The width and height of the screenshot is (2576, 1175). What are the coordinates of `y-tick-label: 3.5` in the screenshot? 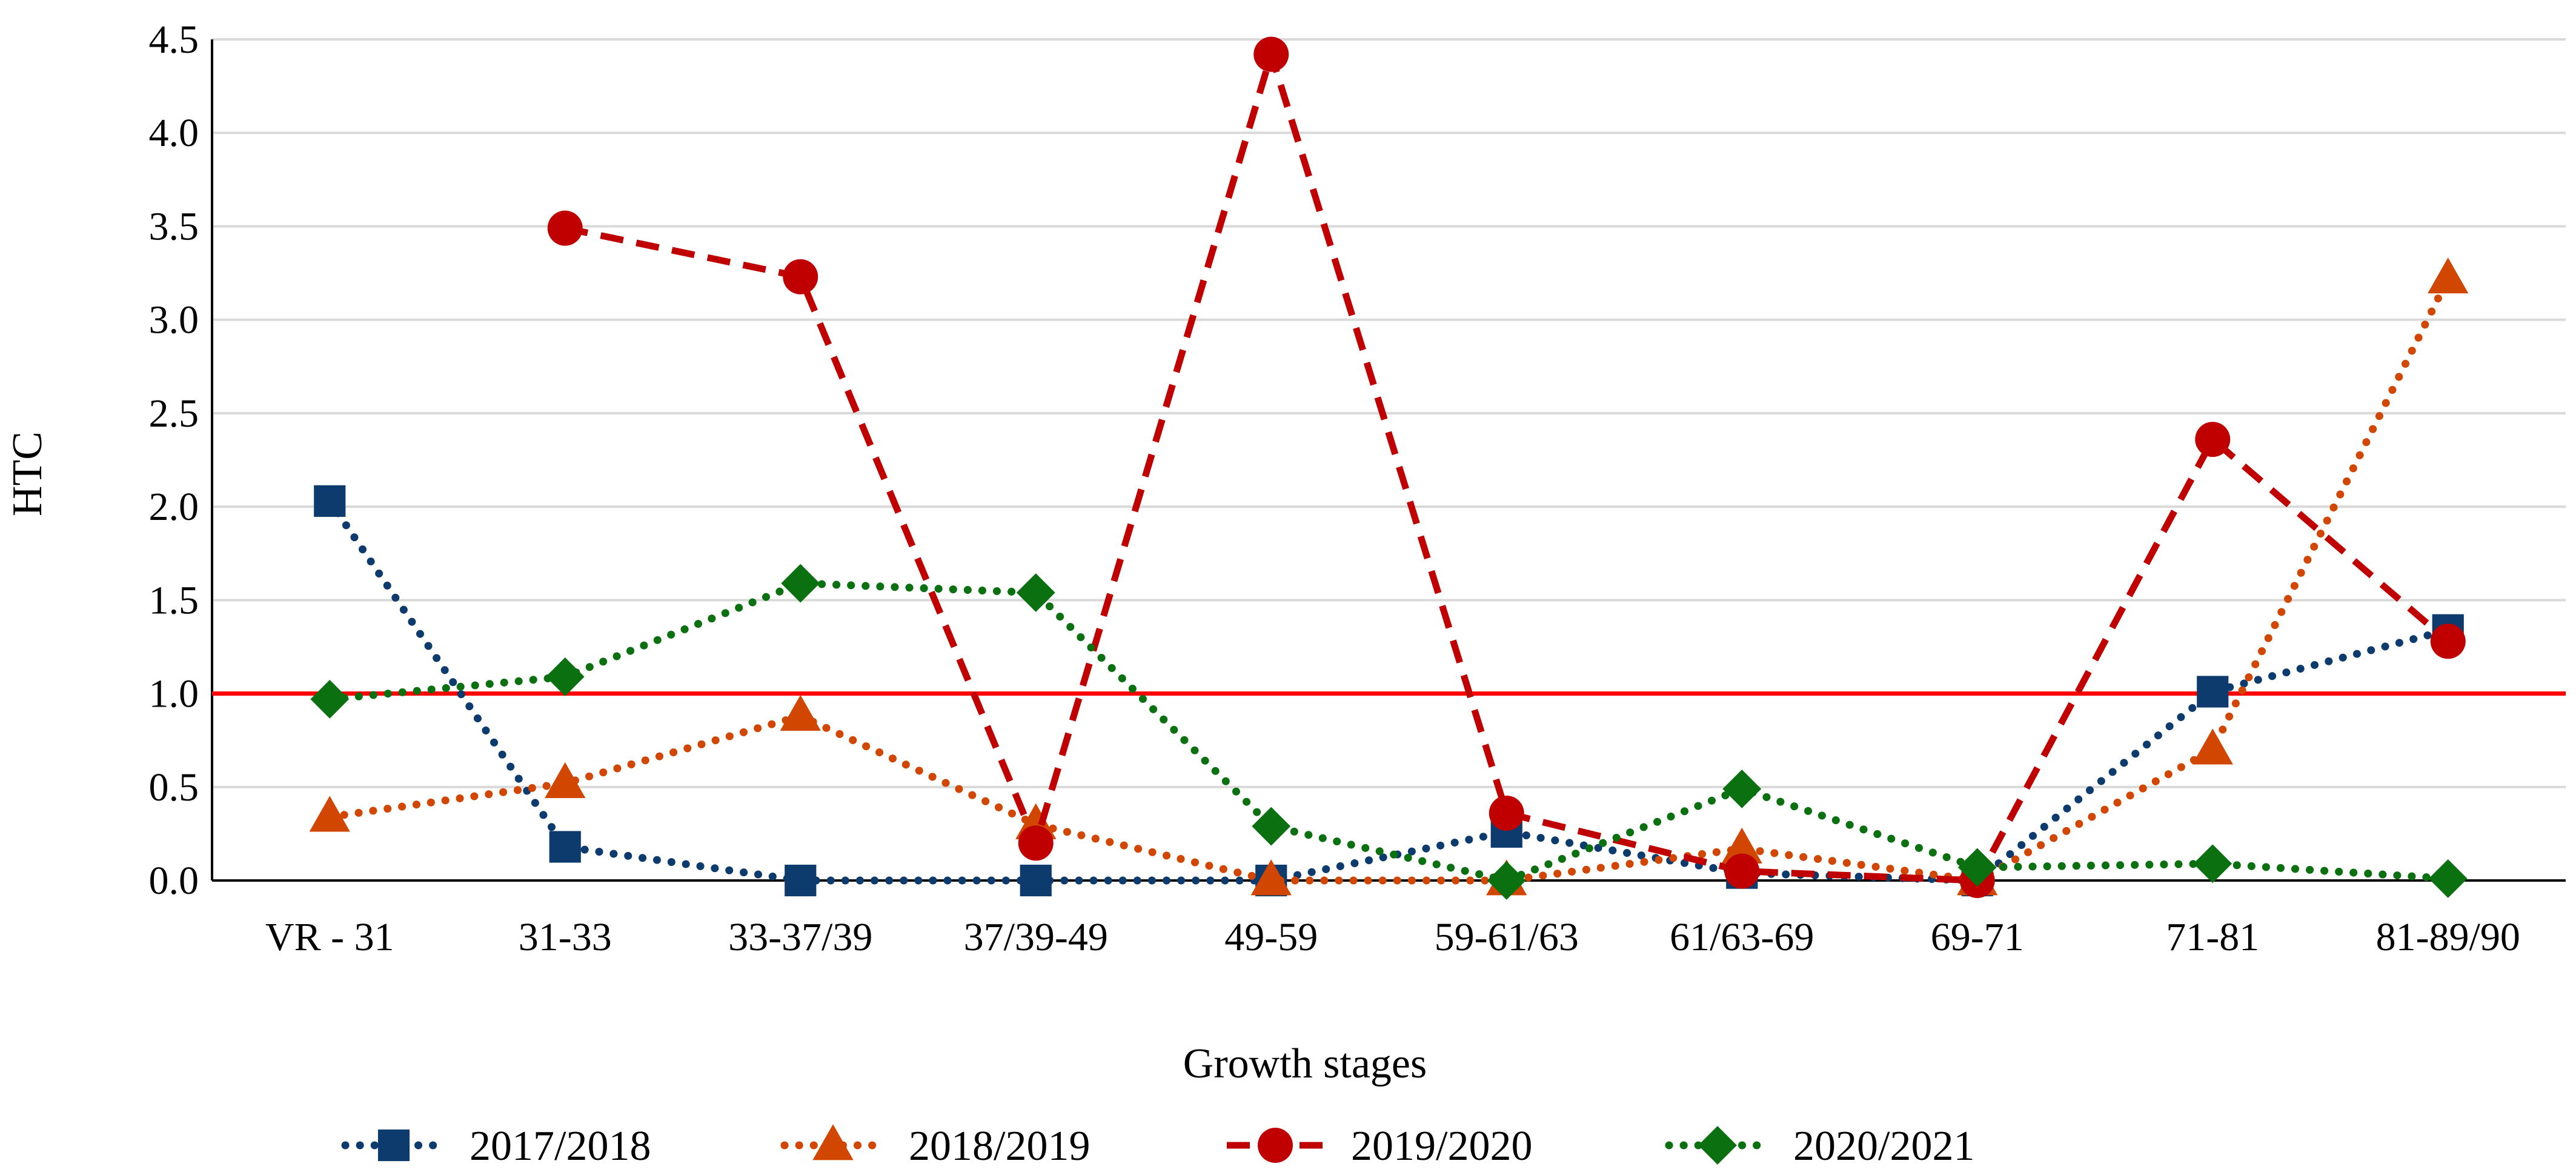 It's located at (174, 226).